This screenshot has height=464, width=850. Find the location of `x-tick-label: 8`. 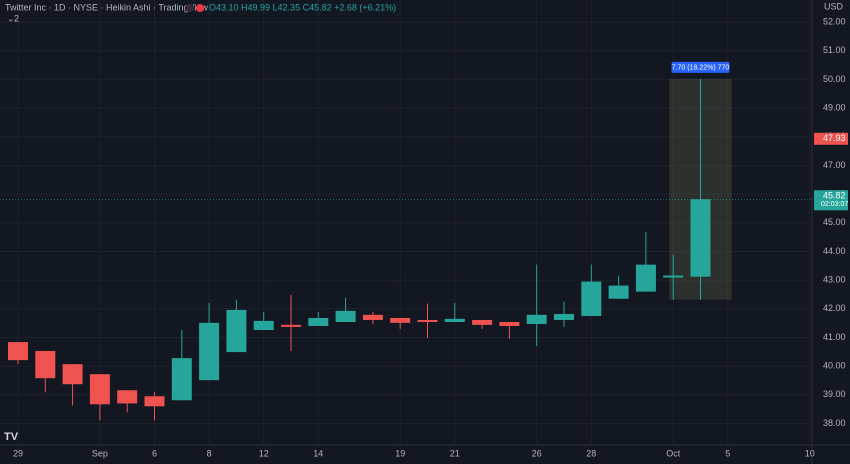

x-tick-label: 8 is located at coordinates (209, 453).